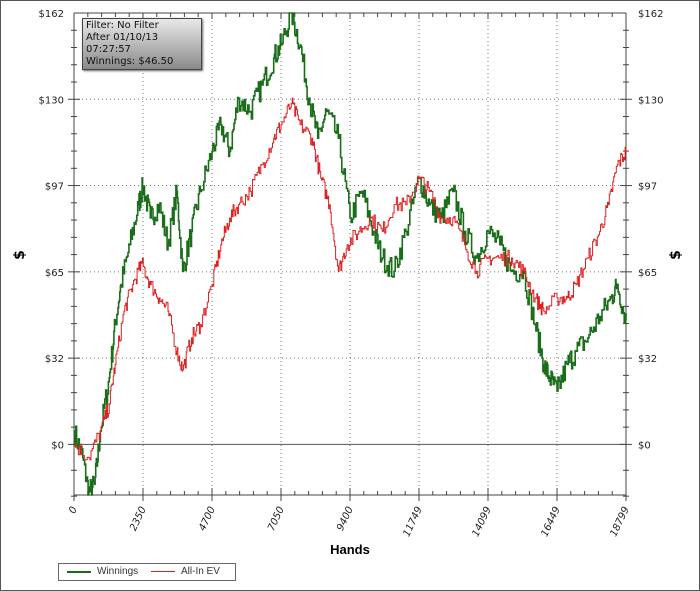  What do you see at coordinates (51, 14) in the screenshot?
I see `y-tick-label-left: $162` at bounding box center [51, 14].